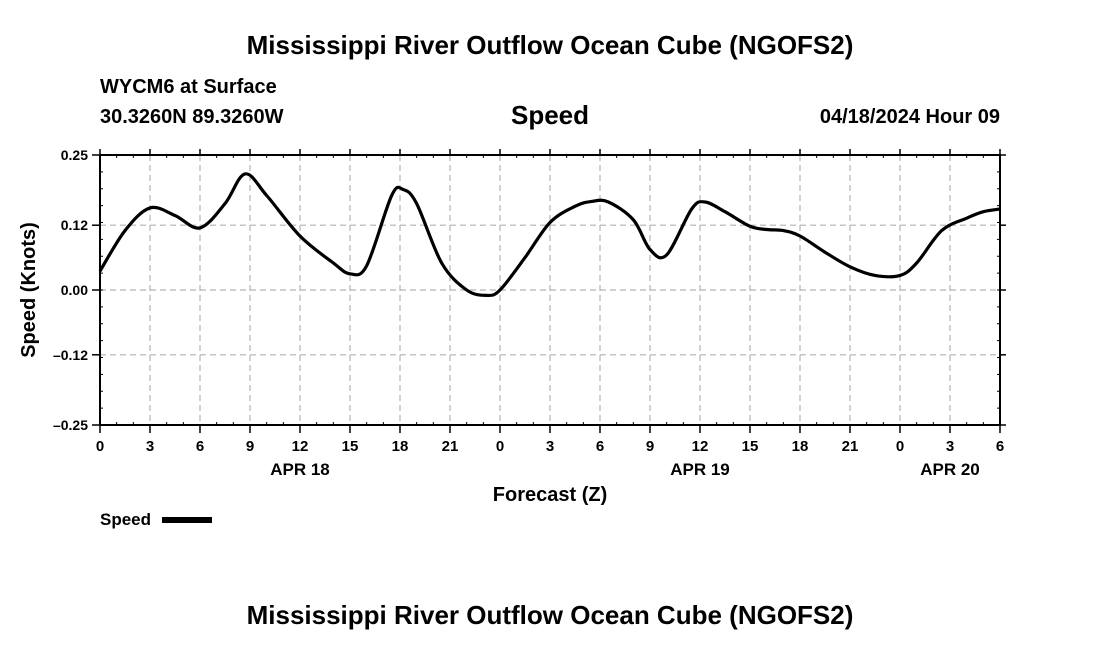  What do you see at coordinates (74, 225) in the screenshot?
I see `y-tick-label: 0.12` at bounding box center [74, 225].